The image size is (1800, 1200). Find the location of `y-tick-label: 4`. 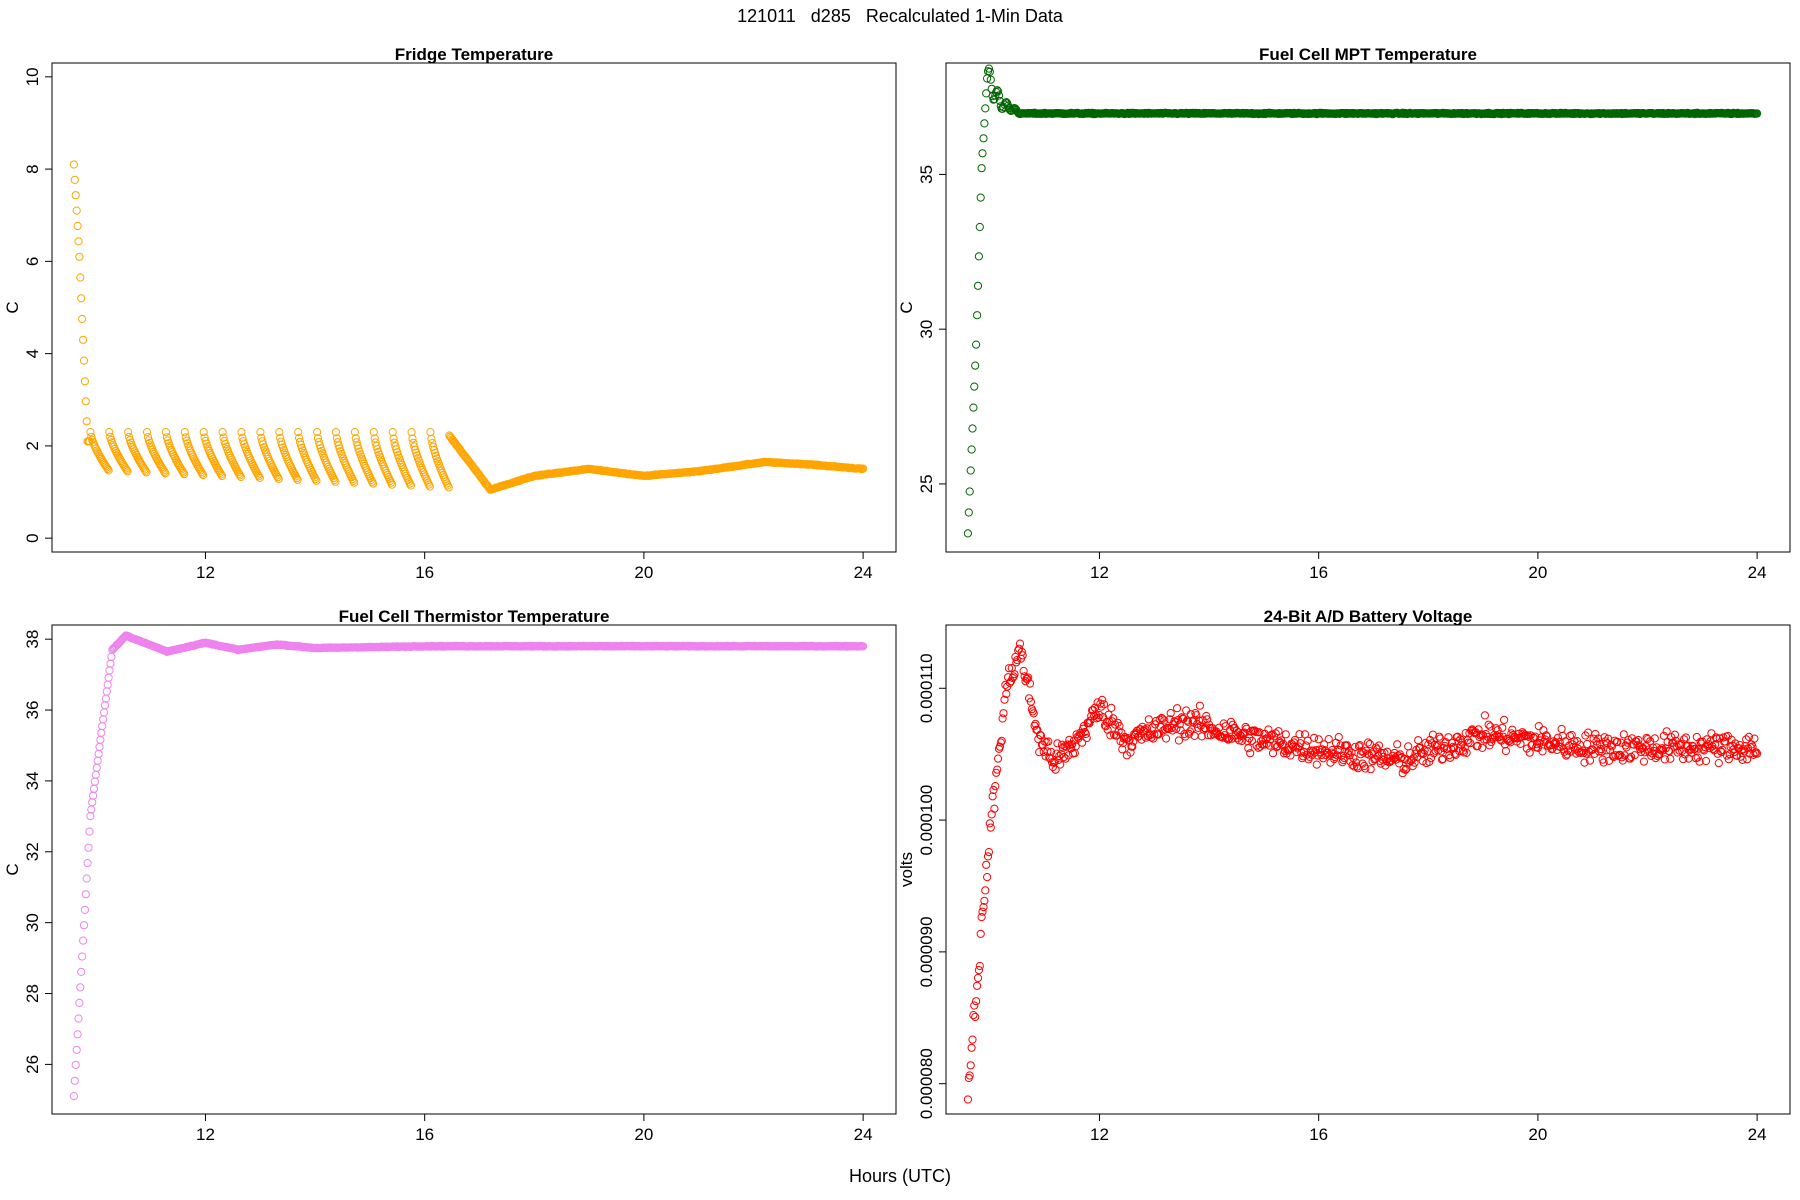

y-tick-label: 4 is located at coordinates (32, 353).